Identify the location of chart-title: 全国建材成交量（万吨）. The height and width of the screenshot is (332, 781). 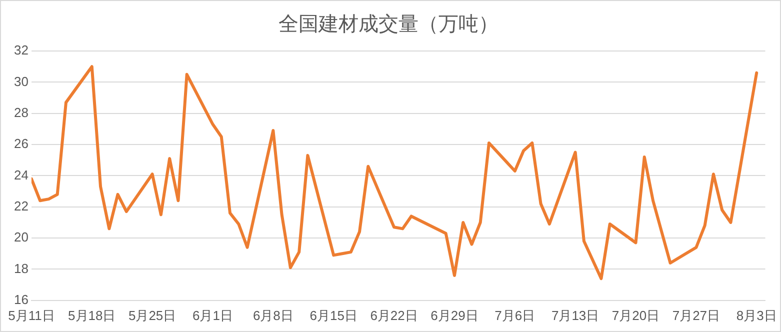
(388, 25).